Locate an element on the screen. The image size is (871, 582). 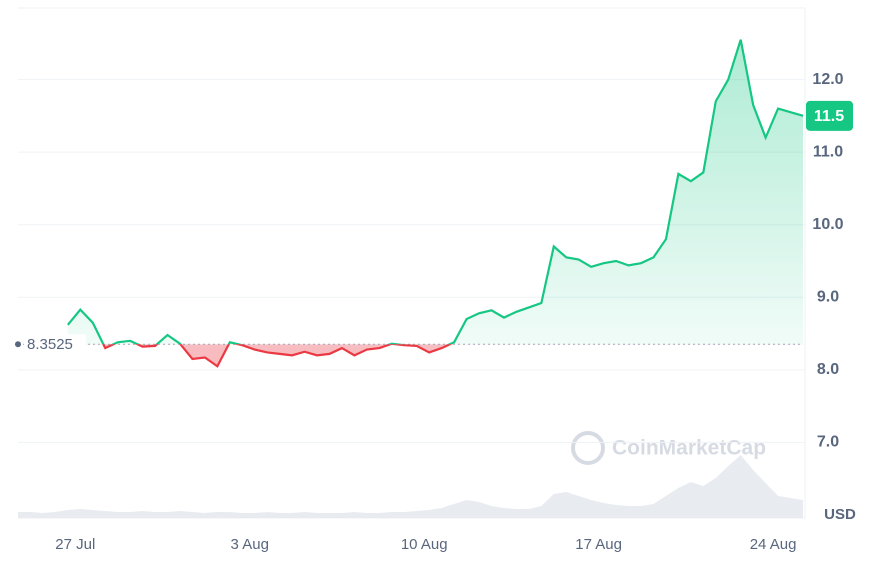
x-tick-label: 24 Aug is located at coordinates (773, 544).